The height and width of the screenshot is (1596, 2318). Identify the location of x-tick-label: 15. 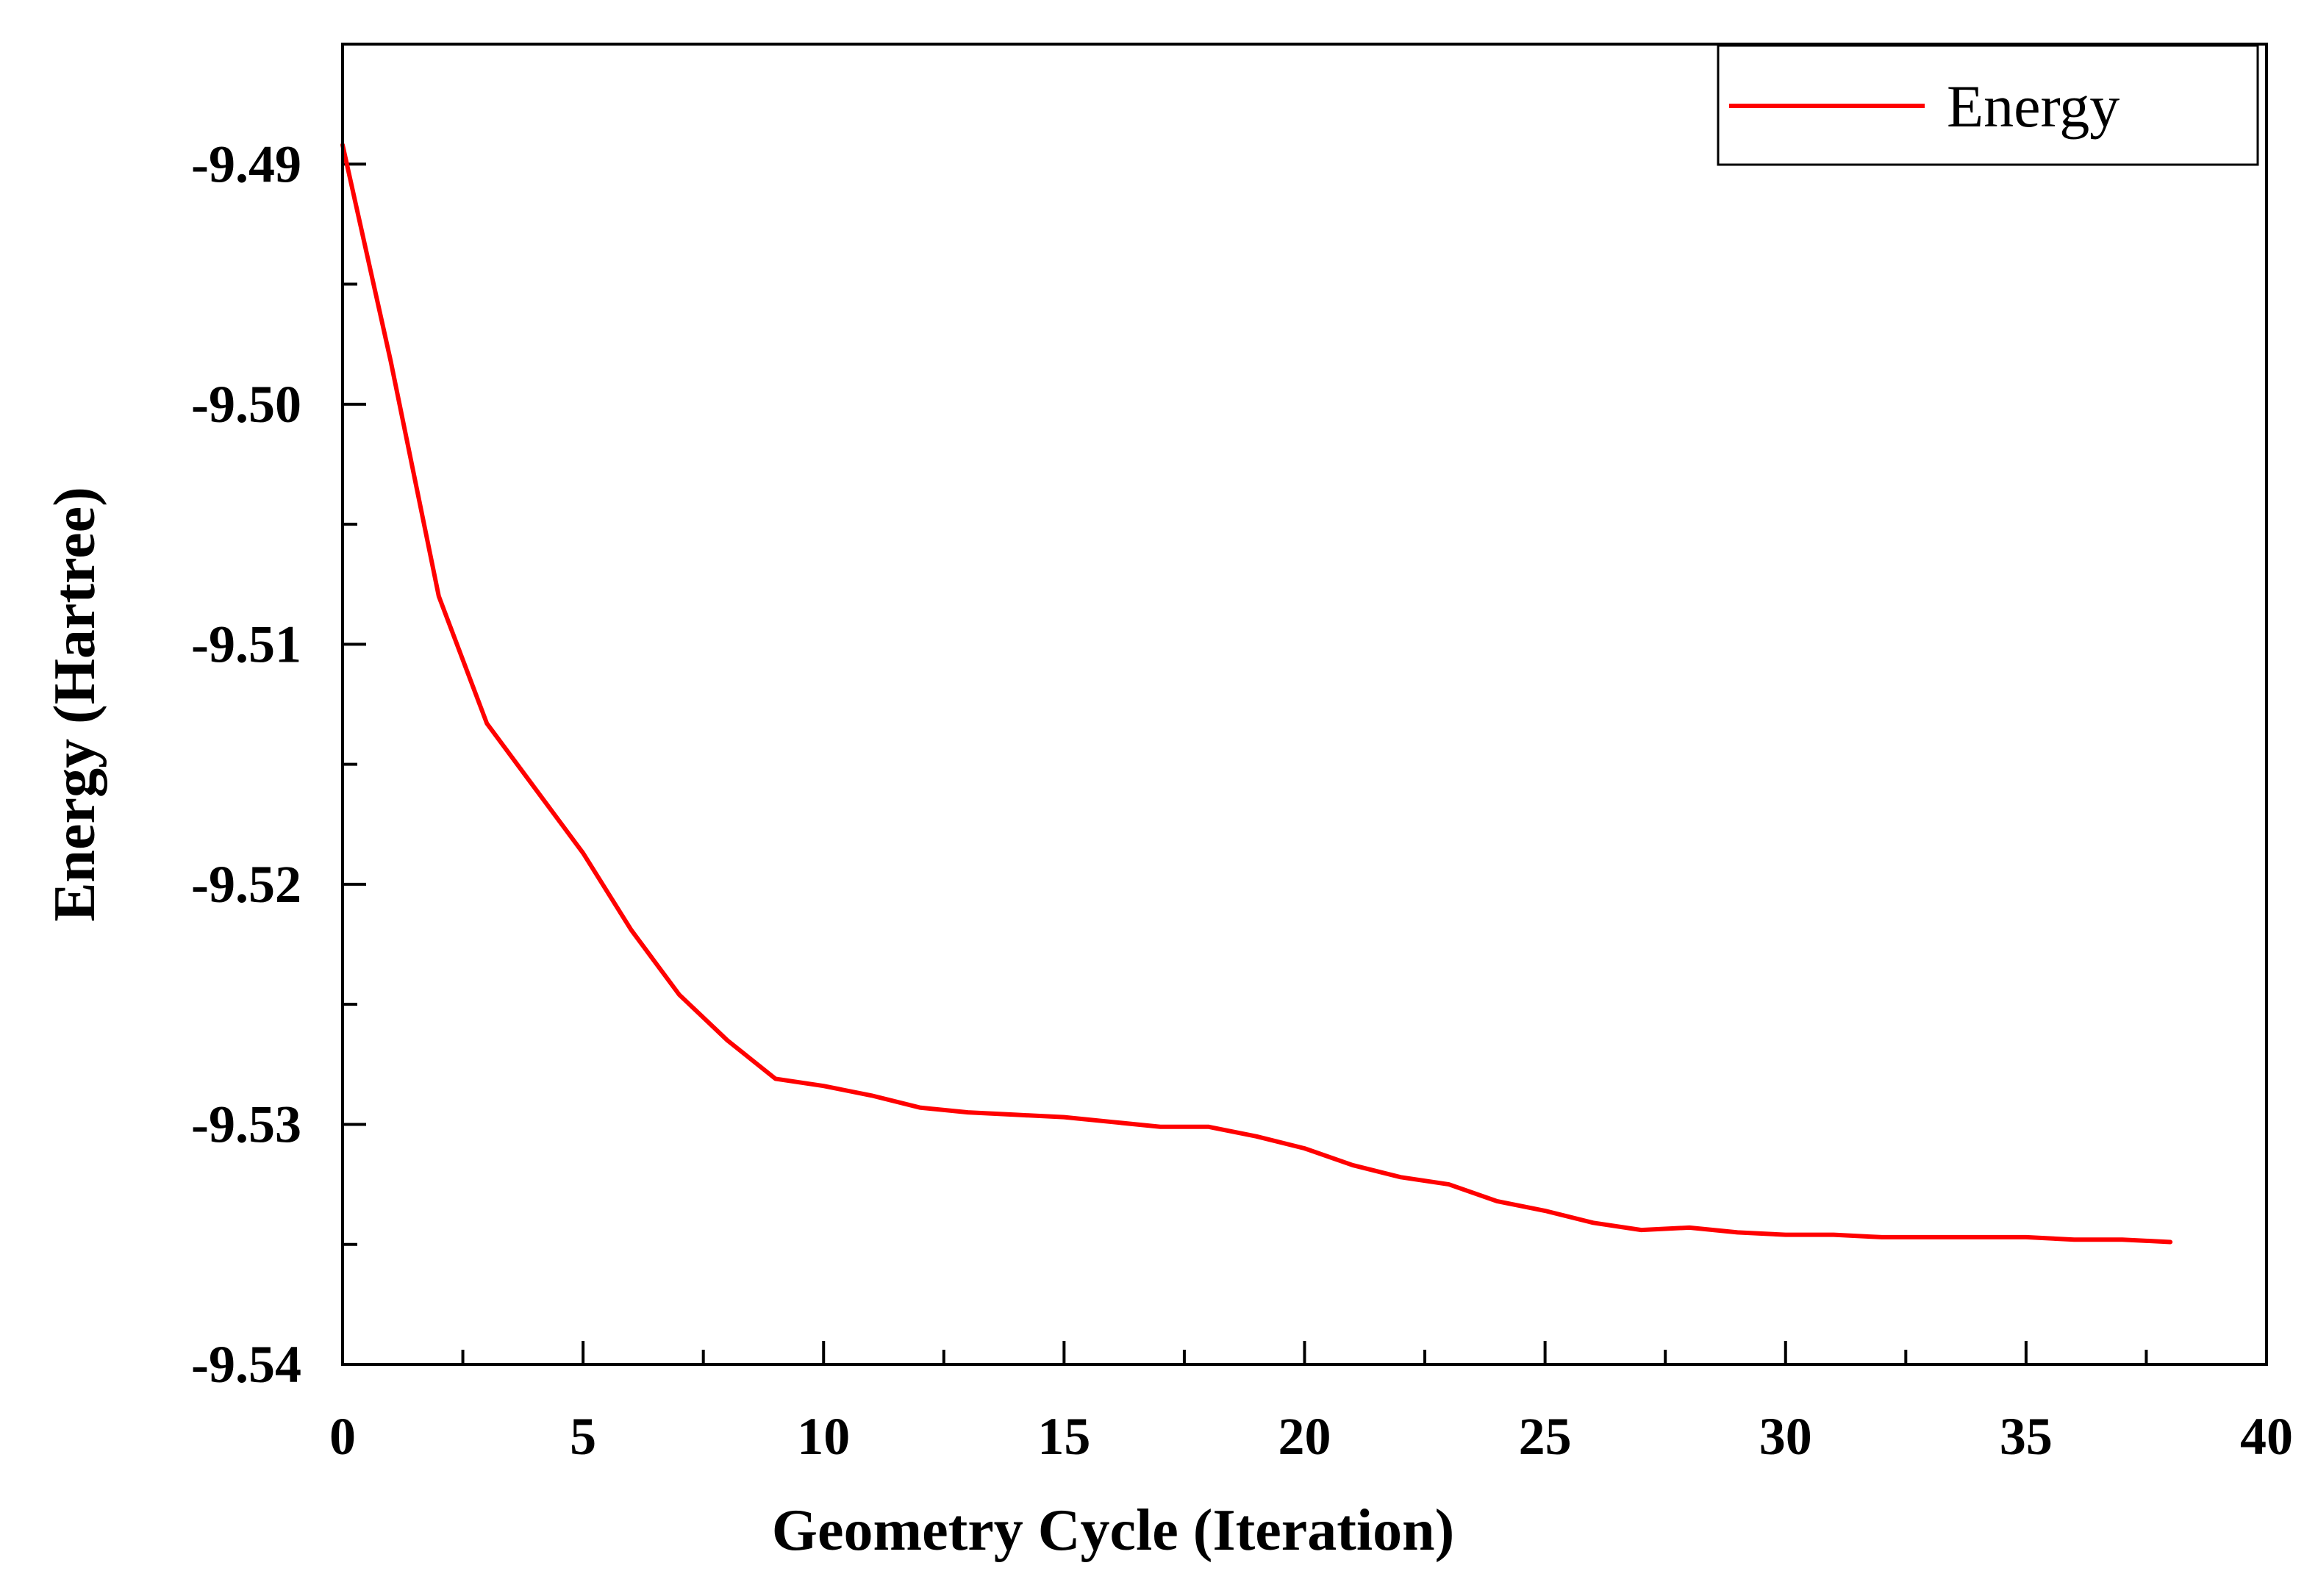
(1063, 1436).